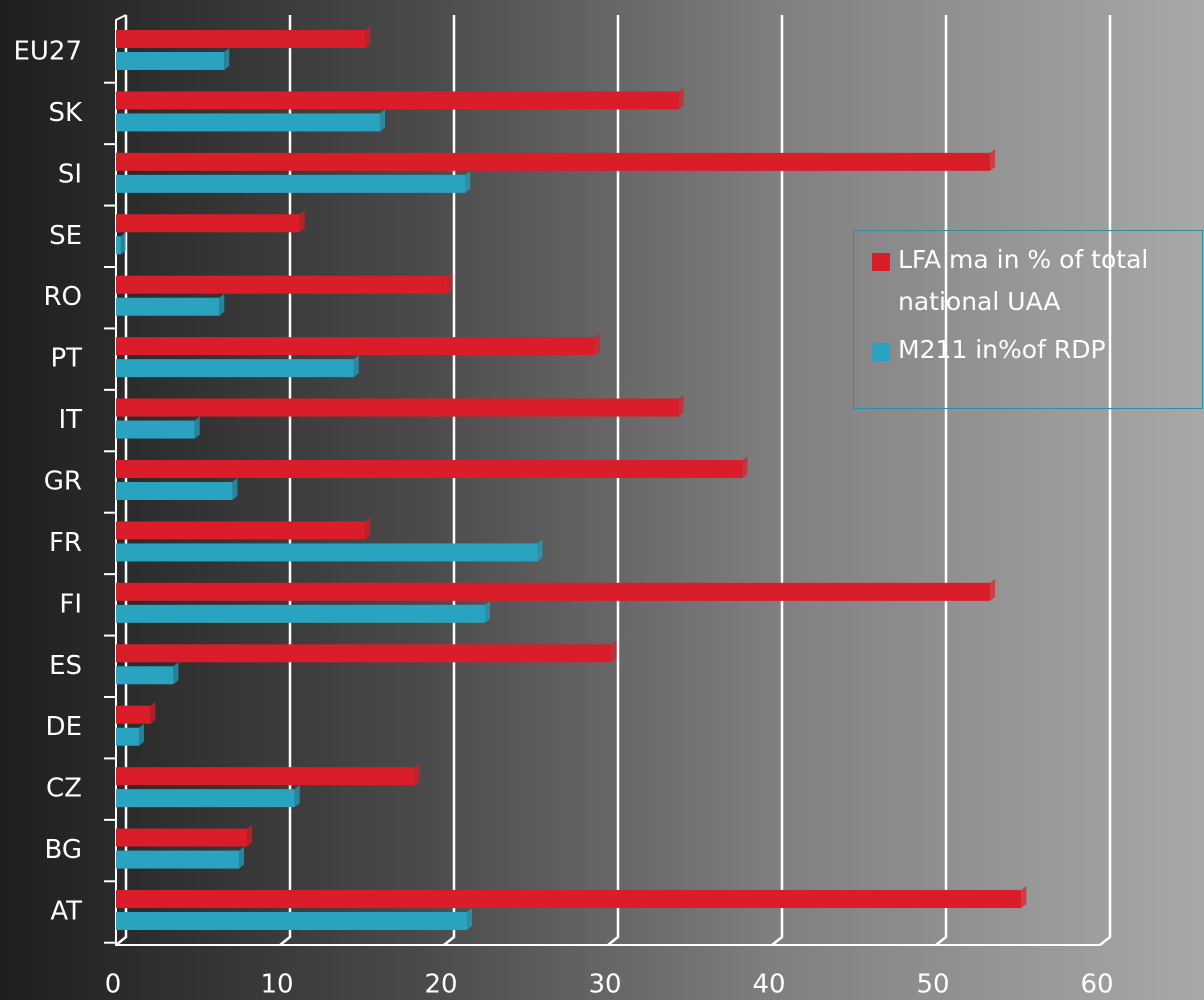  Describe the element at coordinates (276, 985) in the screenshot. I see `x-tick-label: 10` at that location.